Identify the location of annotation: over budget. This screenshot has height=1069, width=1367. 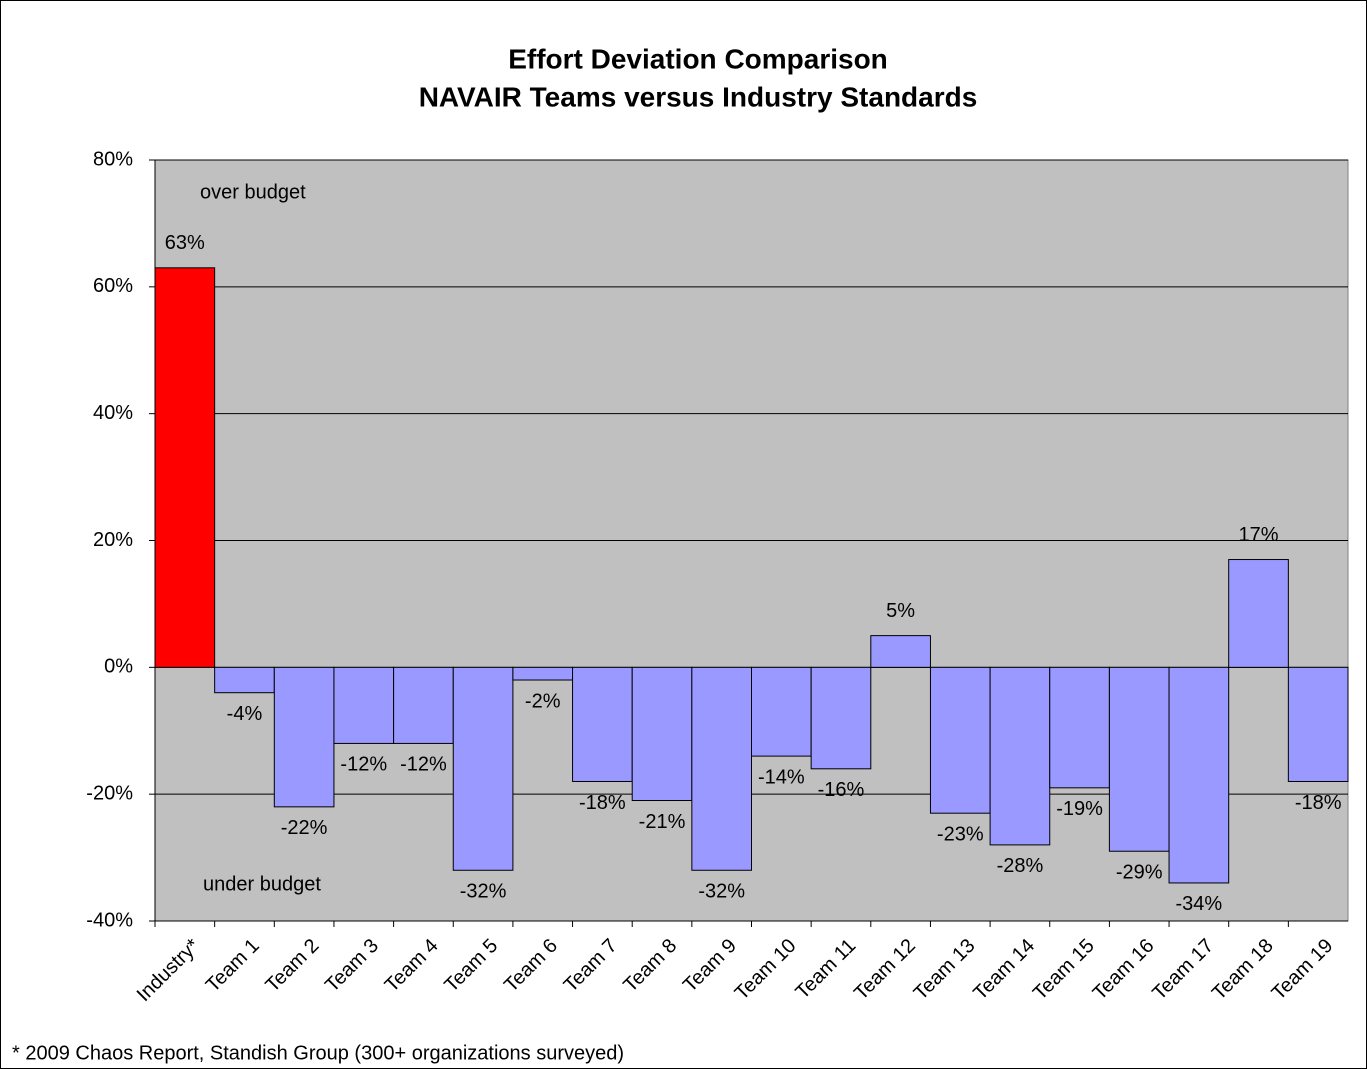
(253, 192).